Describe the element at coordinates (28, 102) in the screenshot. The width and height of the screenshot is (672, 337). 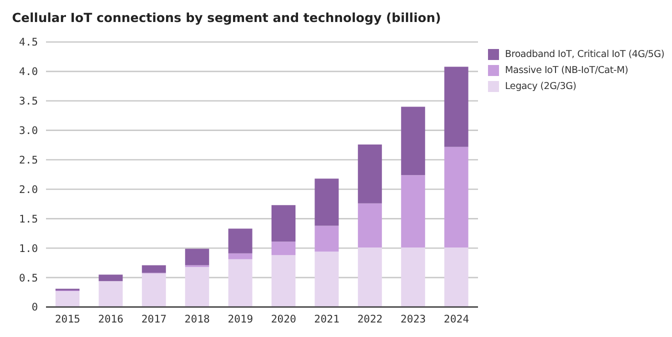
I see `y-tick-label: 3.5` at that location.